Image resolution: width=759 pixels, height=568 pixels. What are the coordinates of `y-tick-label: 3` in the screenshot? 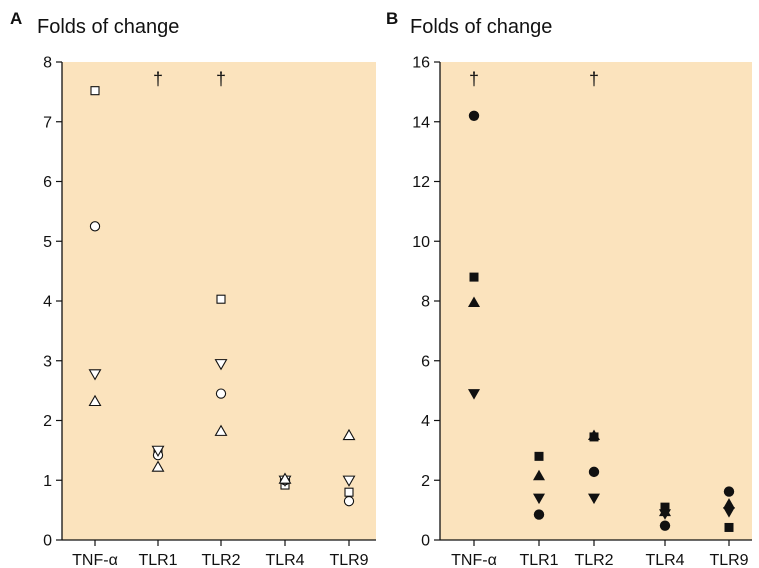 It's located at (47, 361).